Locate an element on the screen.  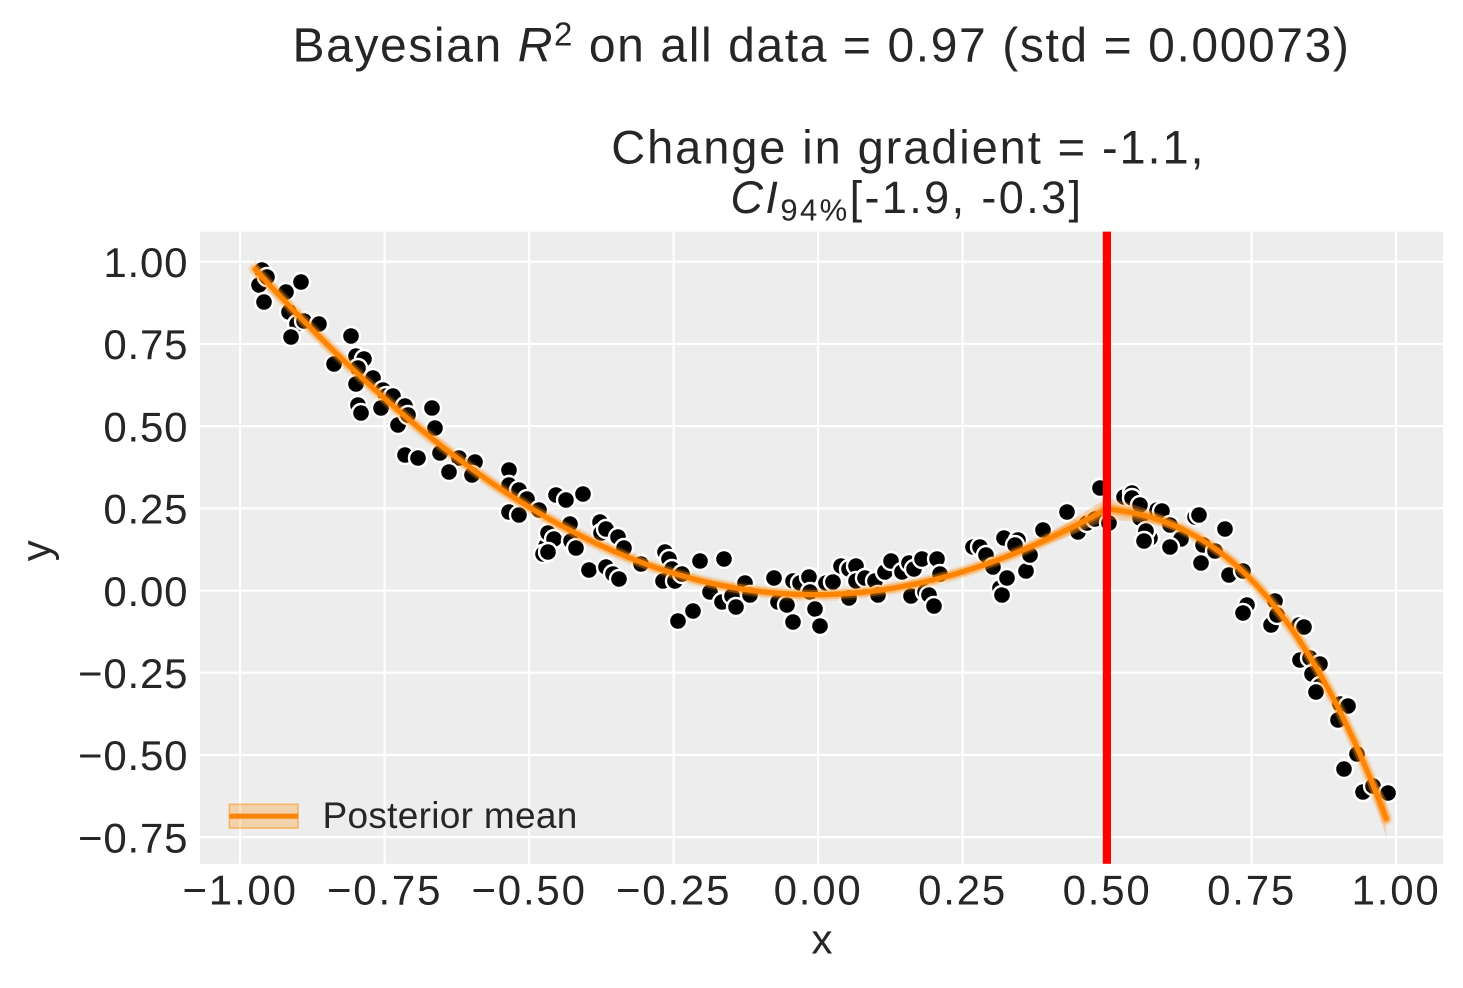
svg-text: Change in gradient = -1.1, is located at coordinates (908, 147).